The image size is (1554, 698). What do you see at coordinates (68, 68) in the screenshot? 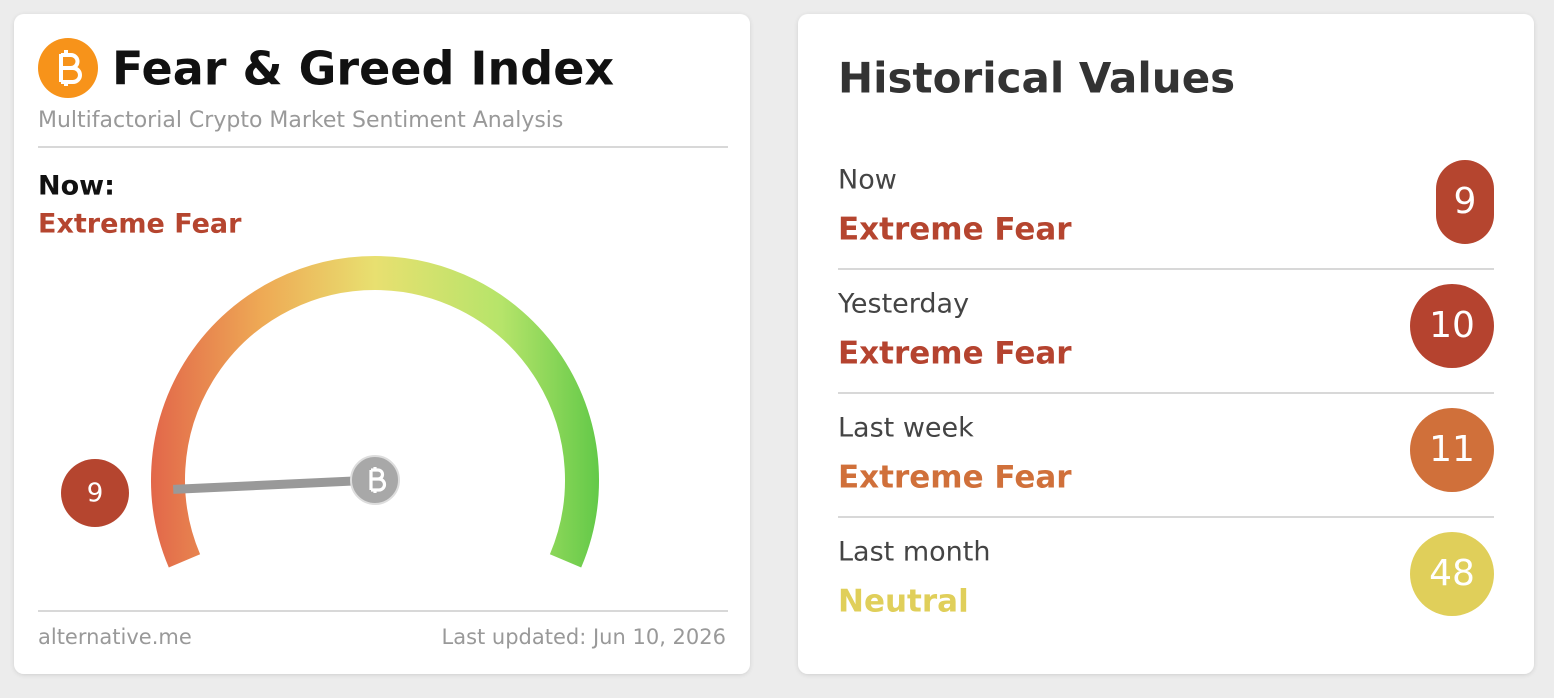
I see `bitcoin-logo` at bounding box center [68, 68].